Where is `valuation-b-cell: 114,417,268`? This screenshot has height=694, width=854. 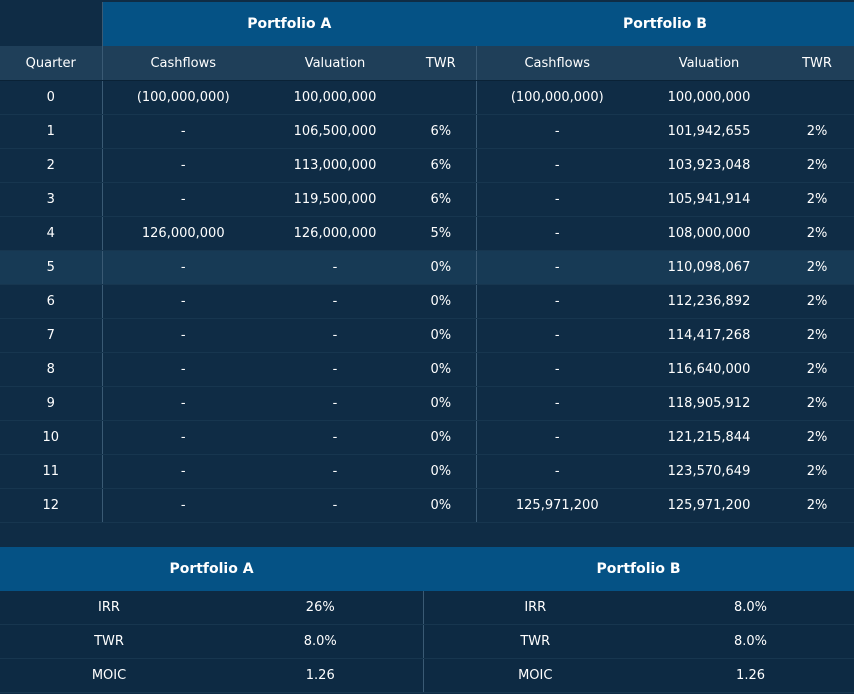
valuation-b-cell: 114,417,268 is located at coordinates (709, 335).